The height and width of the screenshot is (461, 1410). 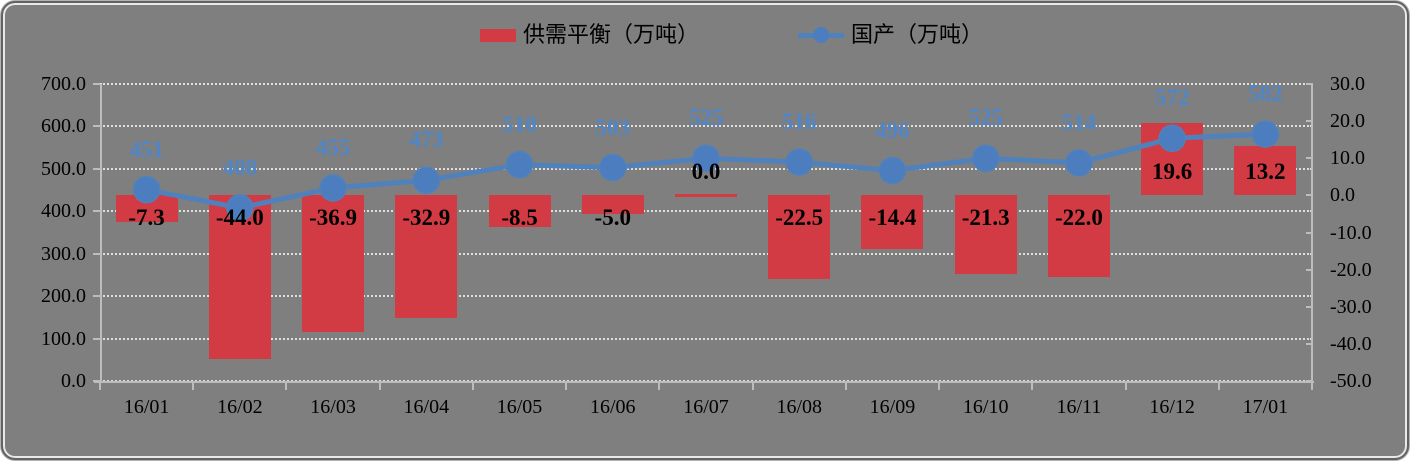 I want to click on bar-16/04, so click(x=426, y=256).